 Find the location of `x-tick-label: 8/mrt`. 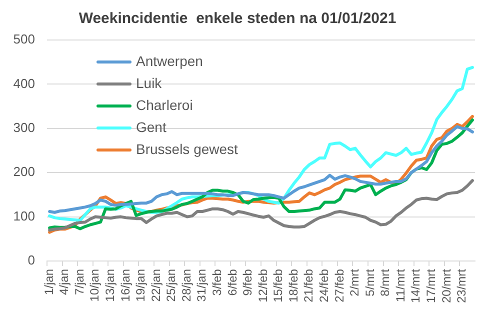

x-tick-label: 8/mrt is located at coordinates (385, 282).